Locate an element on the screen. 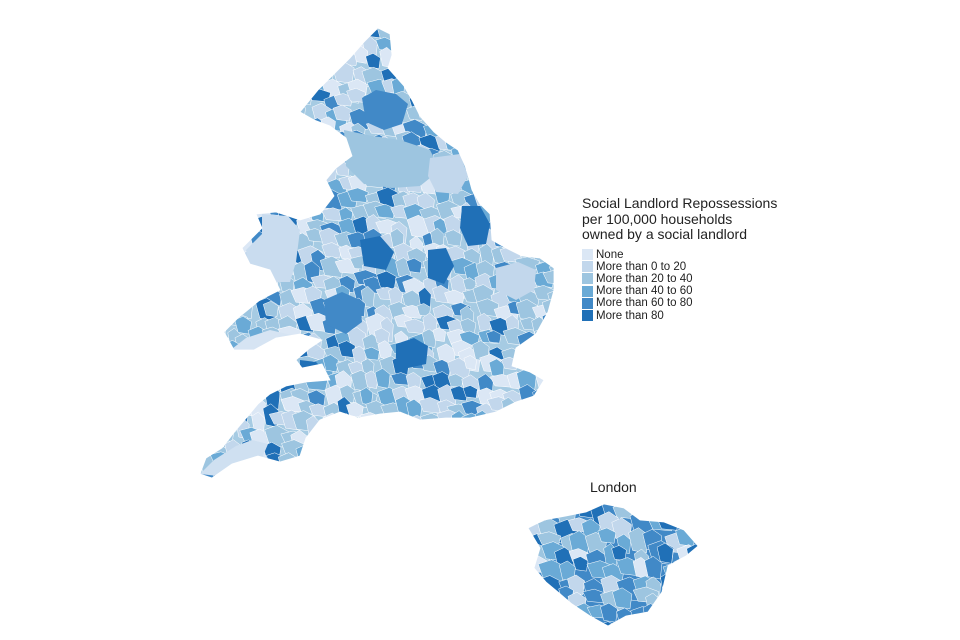 Image resolution: width=960 pixels, height=640 pixels. legend-swatch is located at coordinates (587, 255).